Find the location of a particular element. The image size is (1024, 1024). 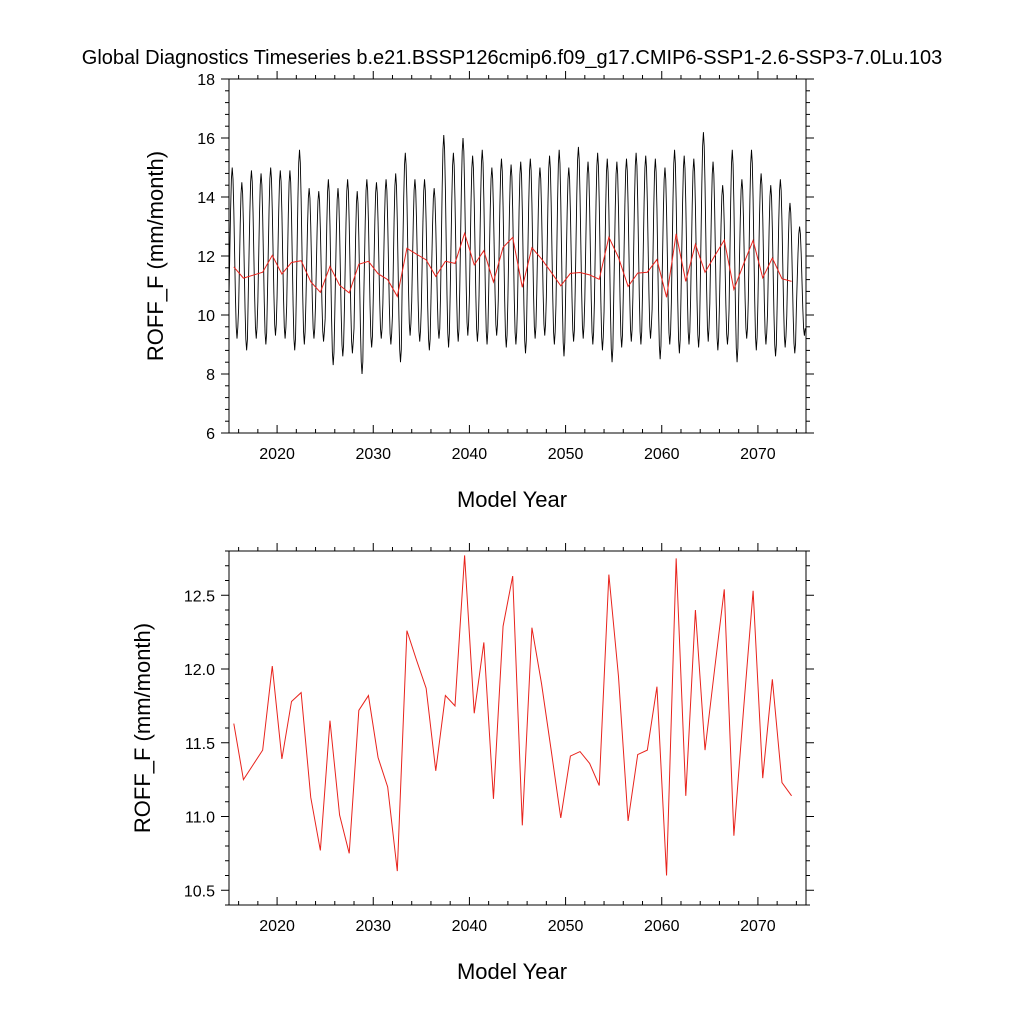

bottom-x-tick-label: 2030 is located at coordinates (373, 926).